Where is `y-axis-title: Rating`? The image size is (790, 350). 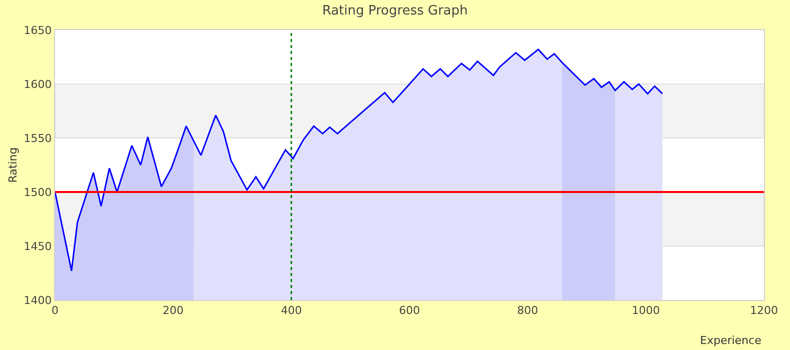 y-axis-title: Rating is located at coordinates (13, 165).